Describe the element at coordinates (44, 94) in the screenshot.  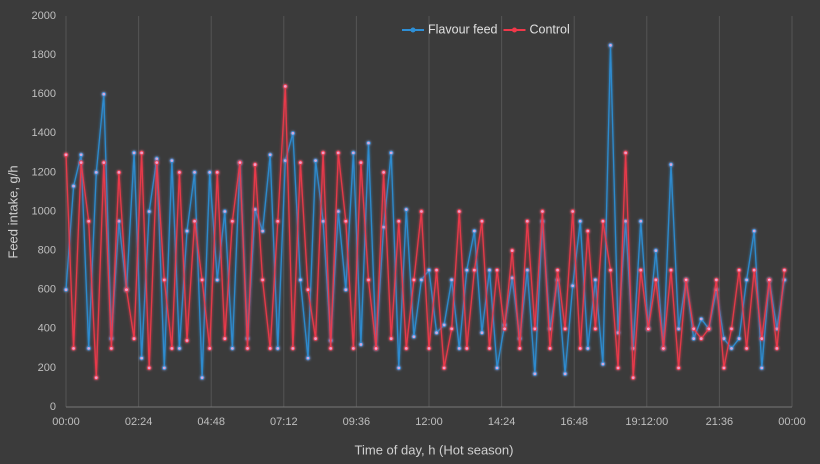
I see `y-tick-label: 1600` at that location.